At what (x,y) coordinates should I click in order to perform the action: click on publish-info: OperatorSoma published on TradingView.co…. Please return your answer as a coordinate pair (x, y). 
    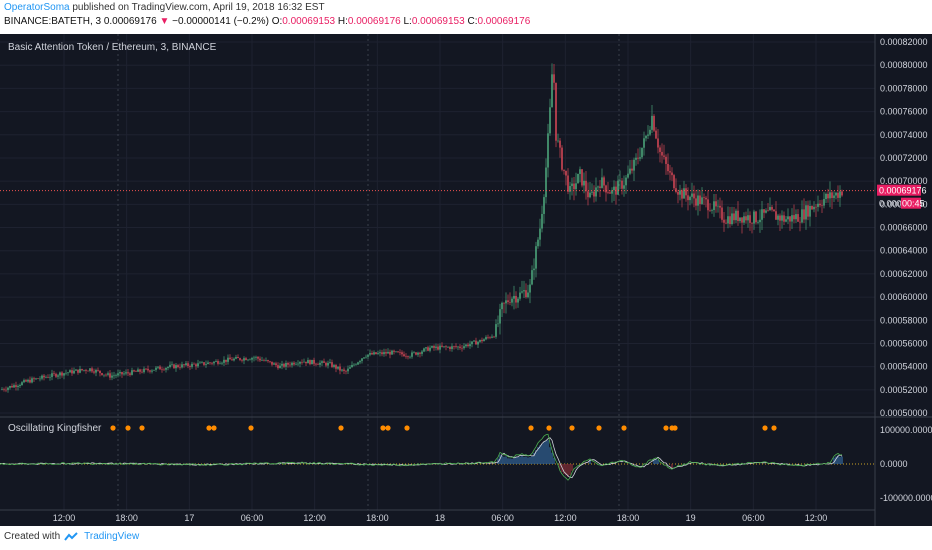
    Looking at the image, I should click on (164, 7).